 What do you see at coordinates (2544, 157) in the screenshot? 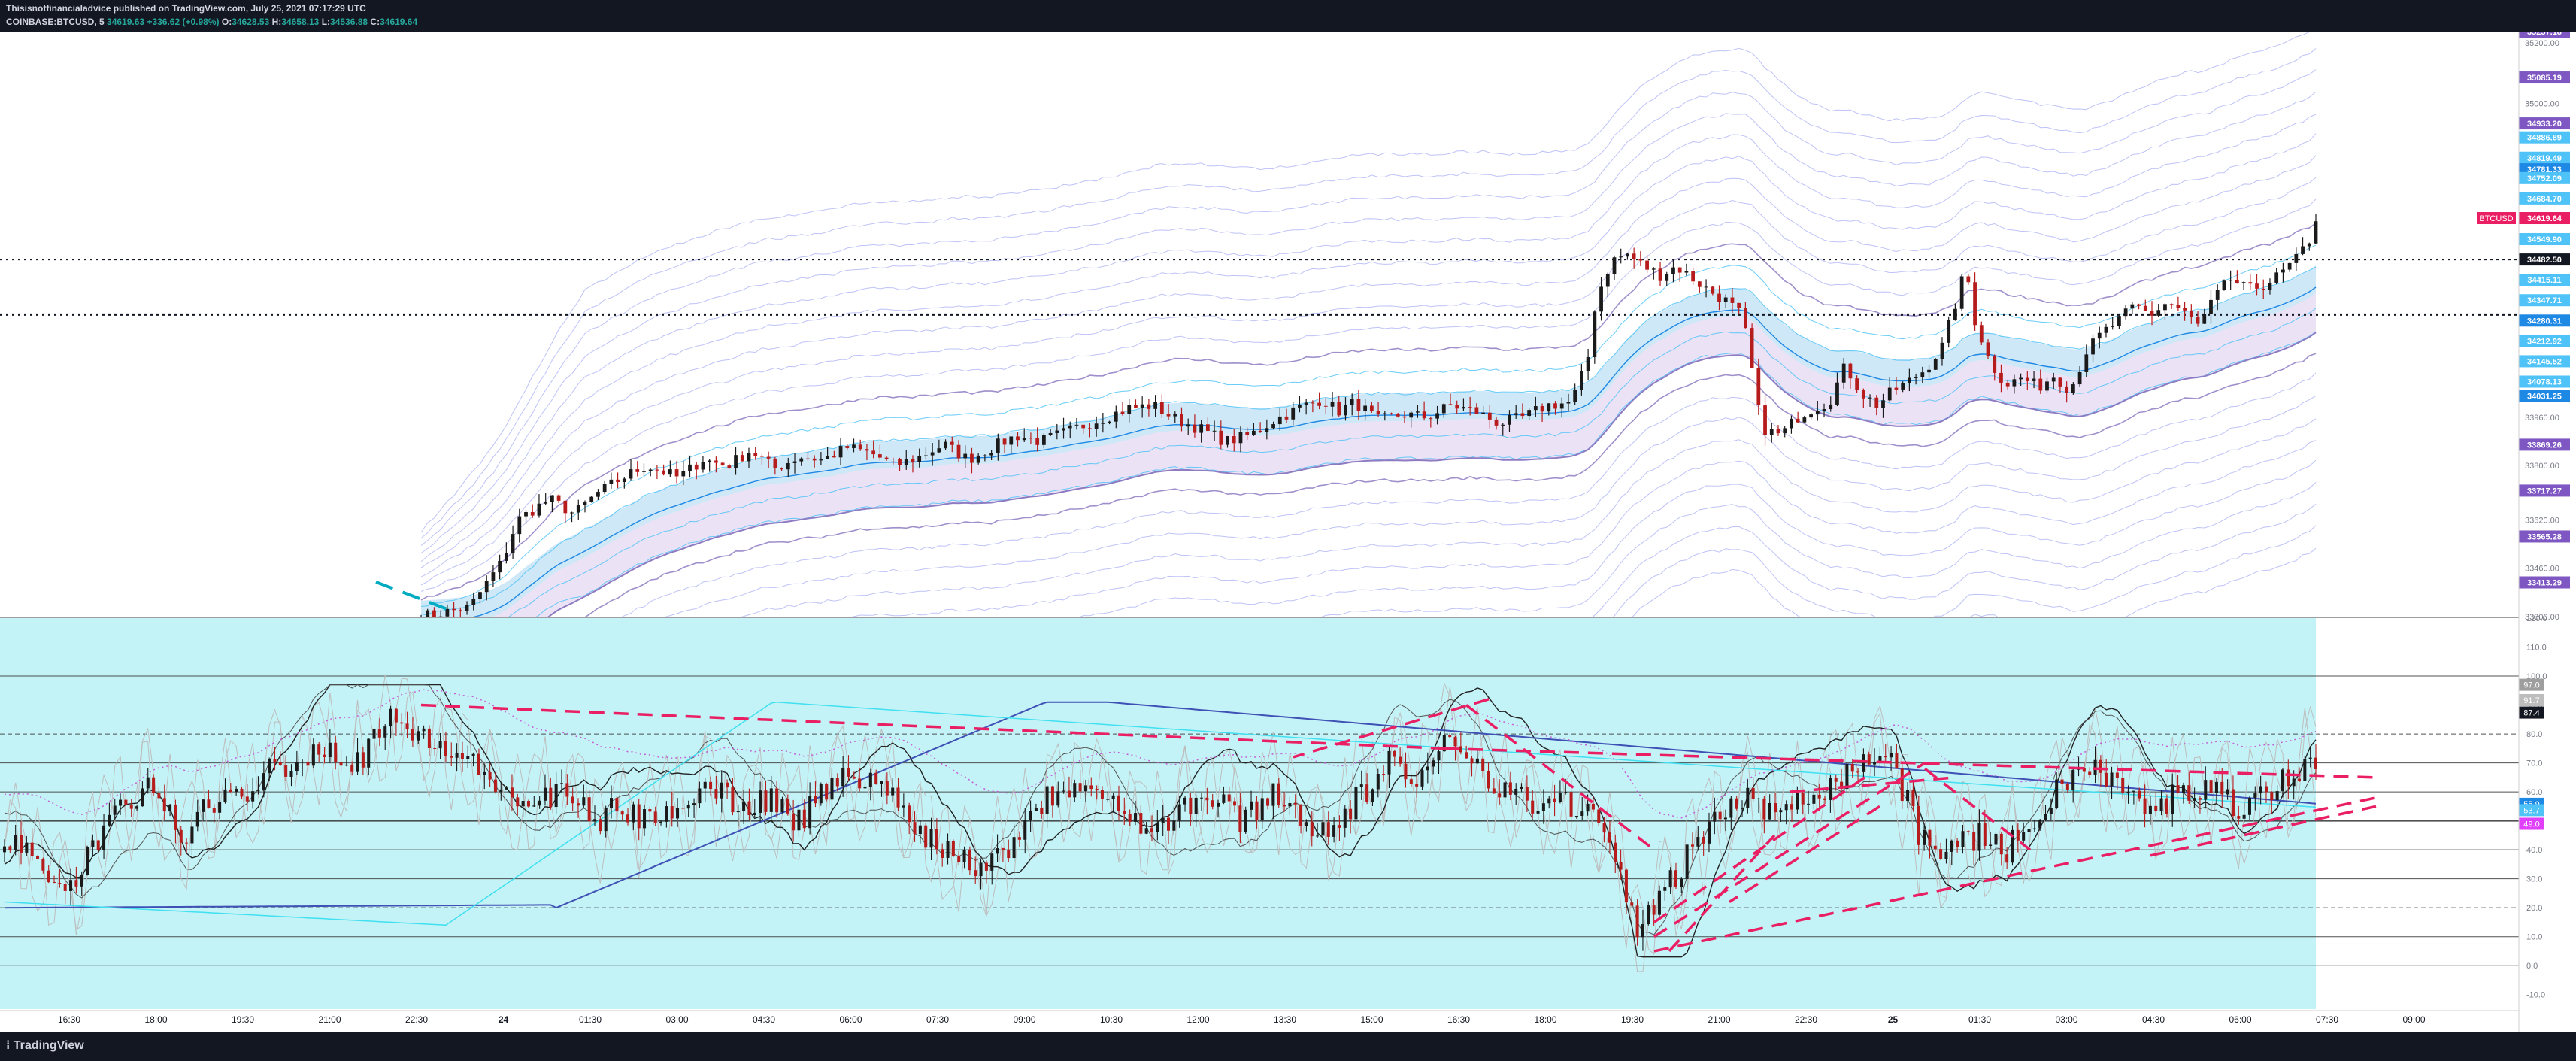
I see `price-axis-badge: 34819.49` at bounding box center [2544, 157].